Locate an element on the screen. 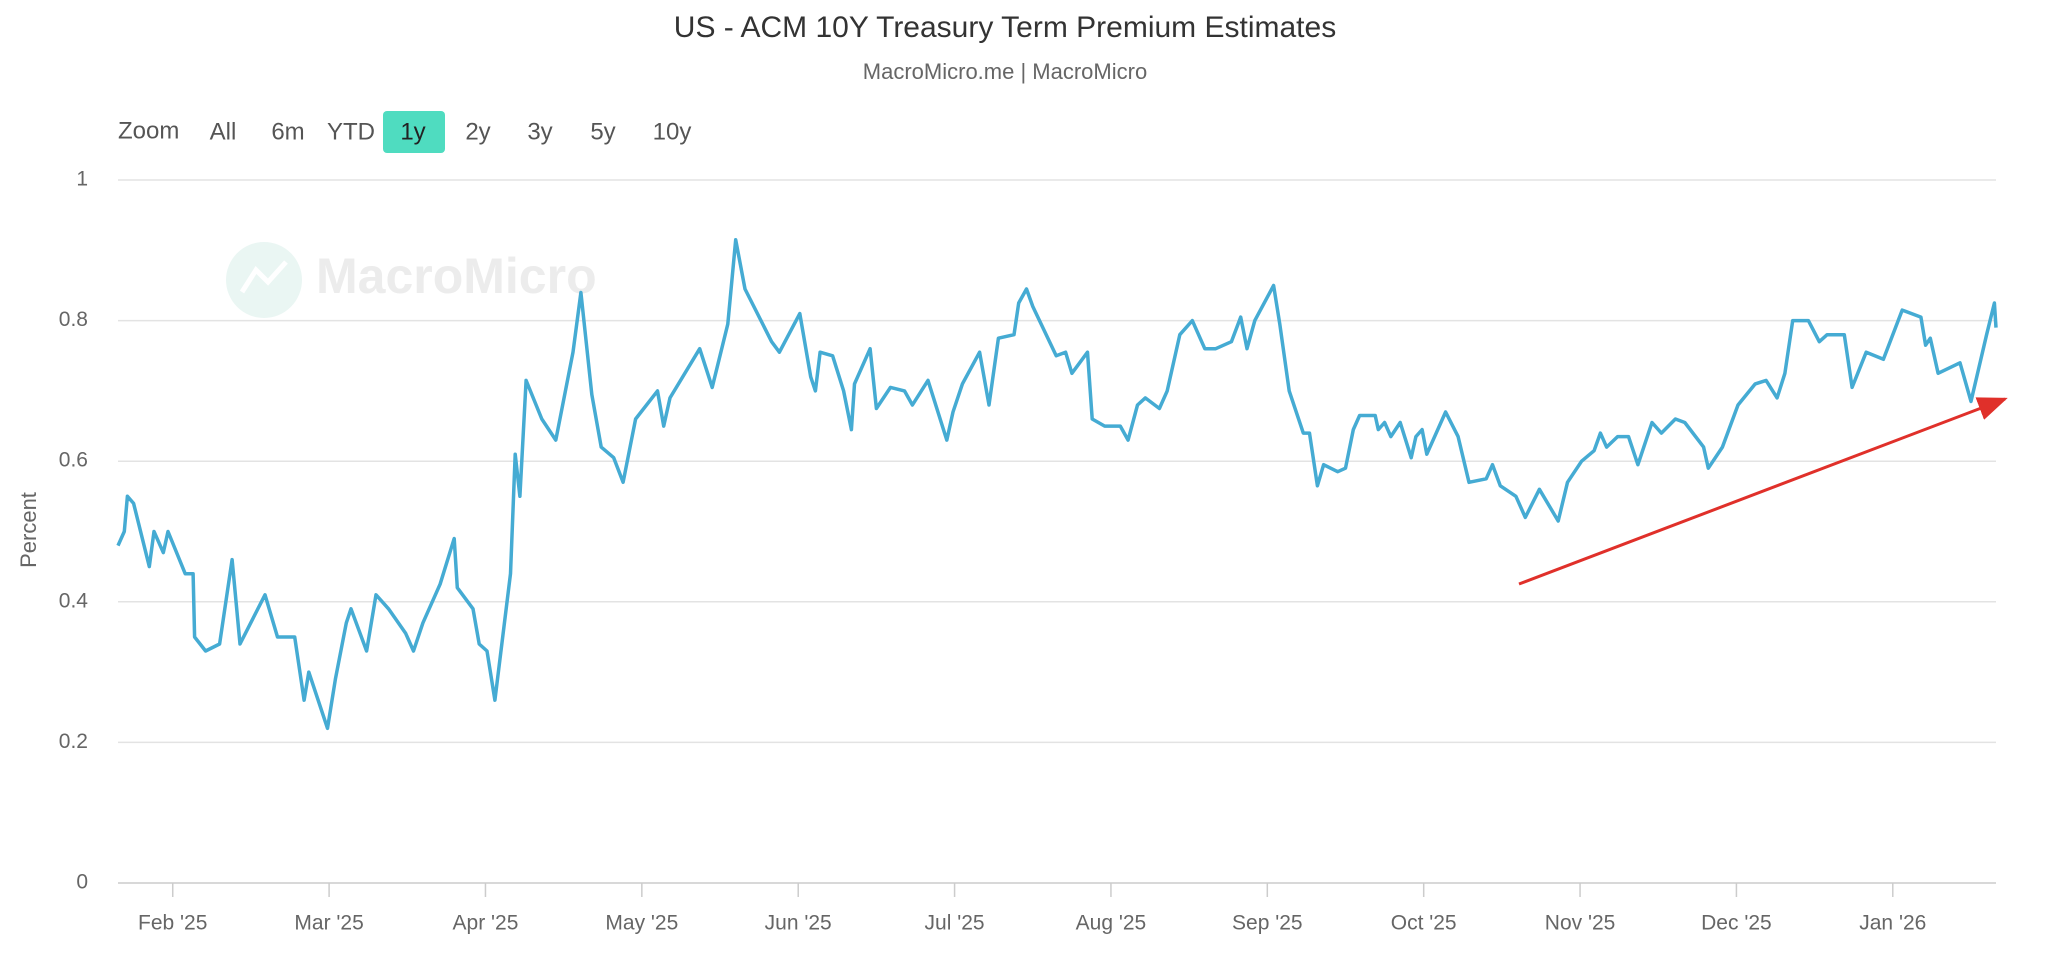  x-tick-label: Jun '25 is located at coordinates (798, 923).